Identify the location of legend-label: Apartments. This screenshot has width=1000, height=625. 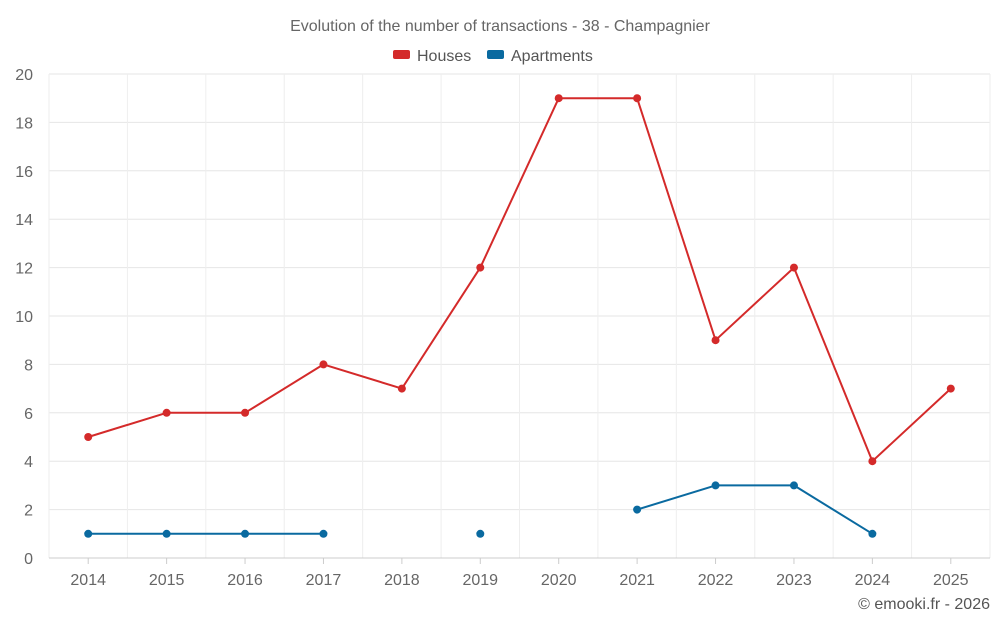
(552, 56).